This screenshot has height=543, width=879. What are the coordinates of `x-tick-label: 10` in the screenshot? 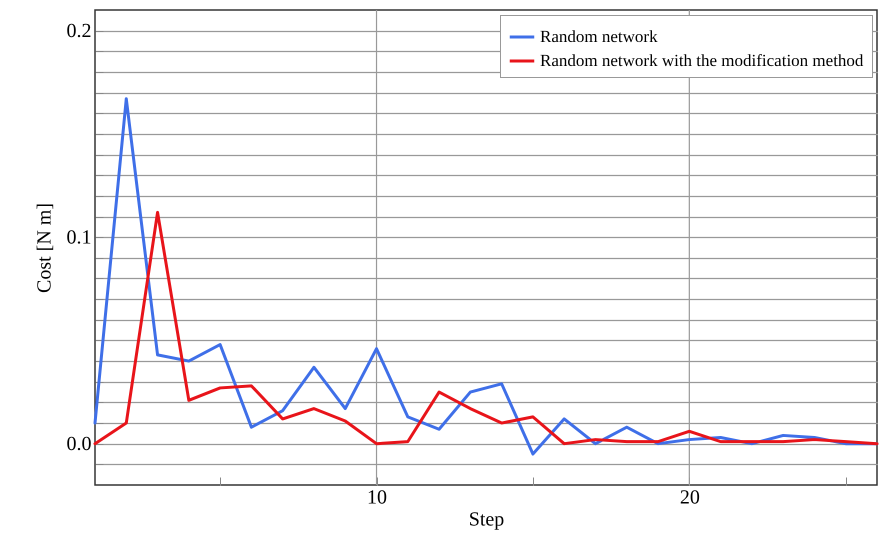 It's located at (377, 497).